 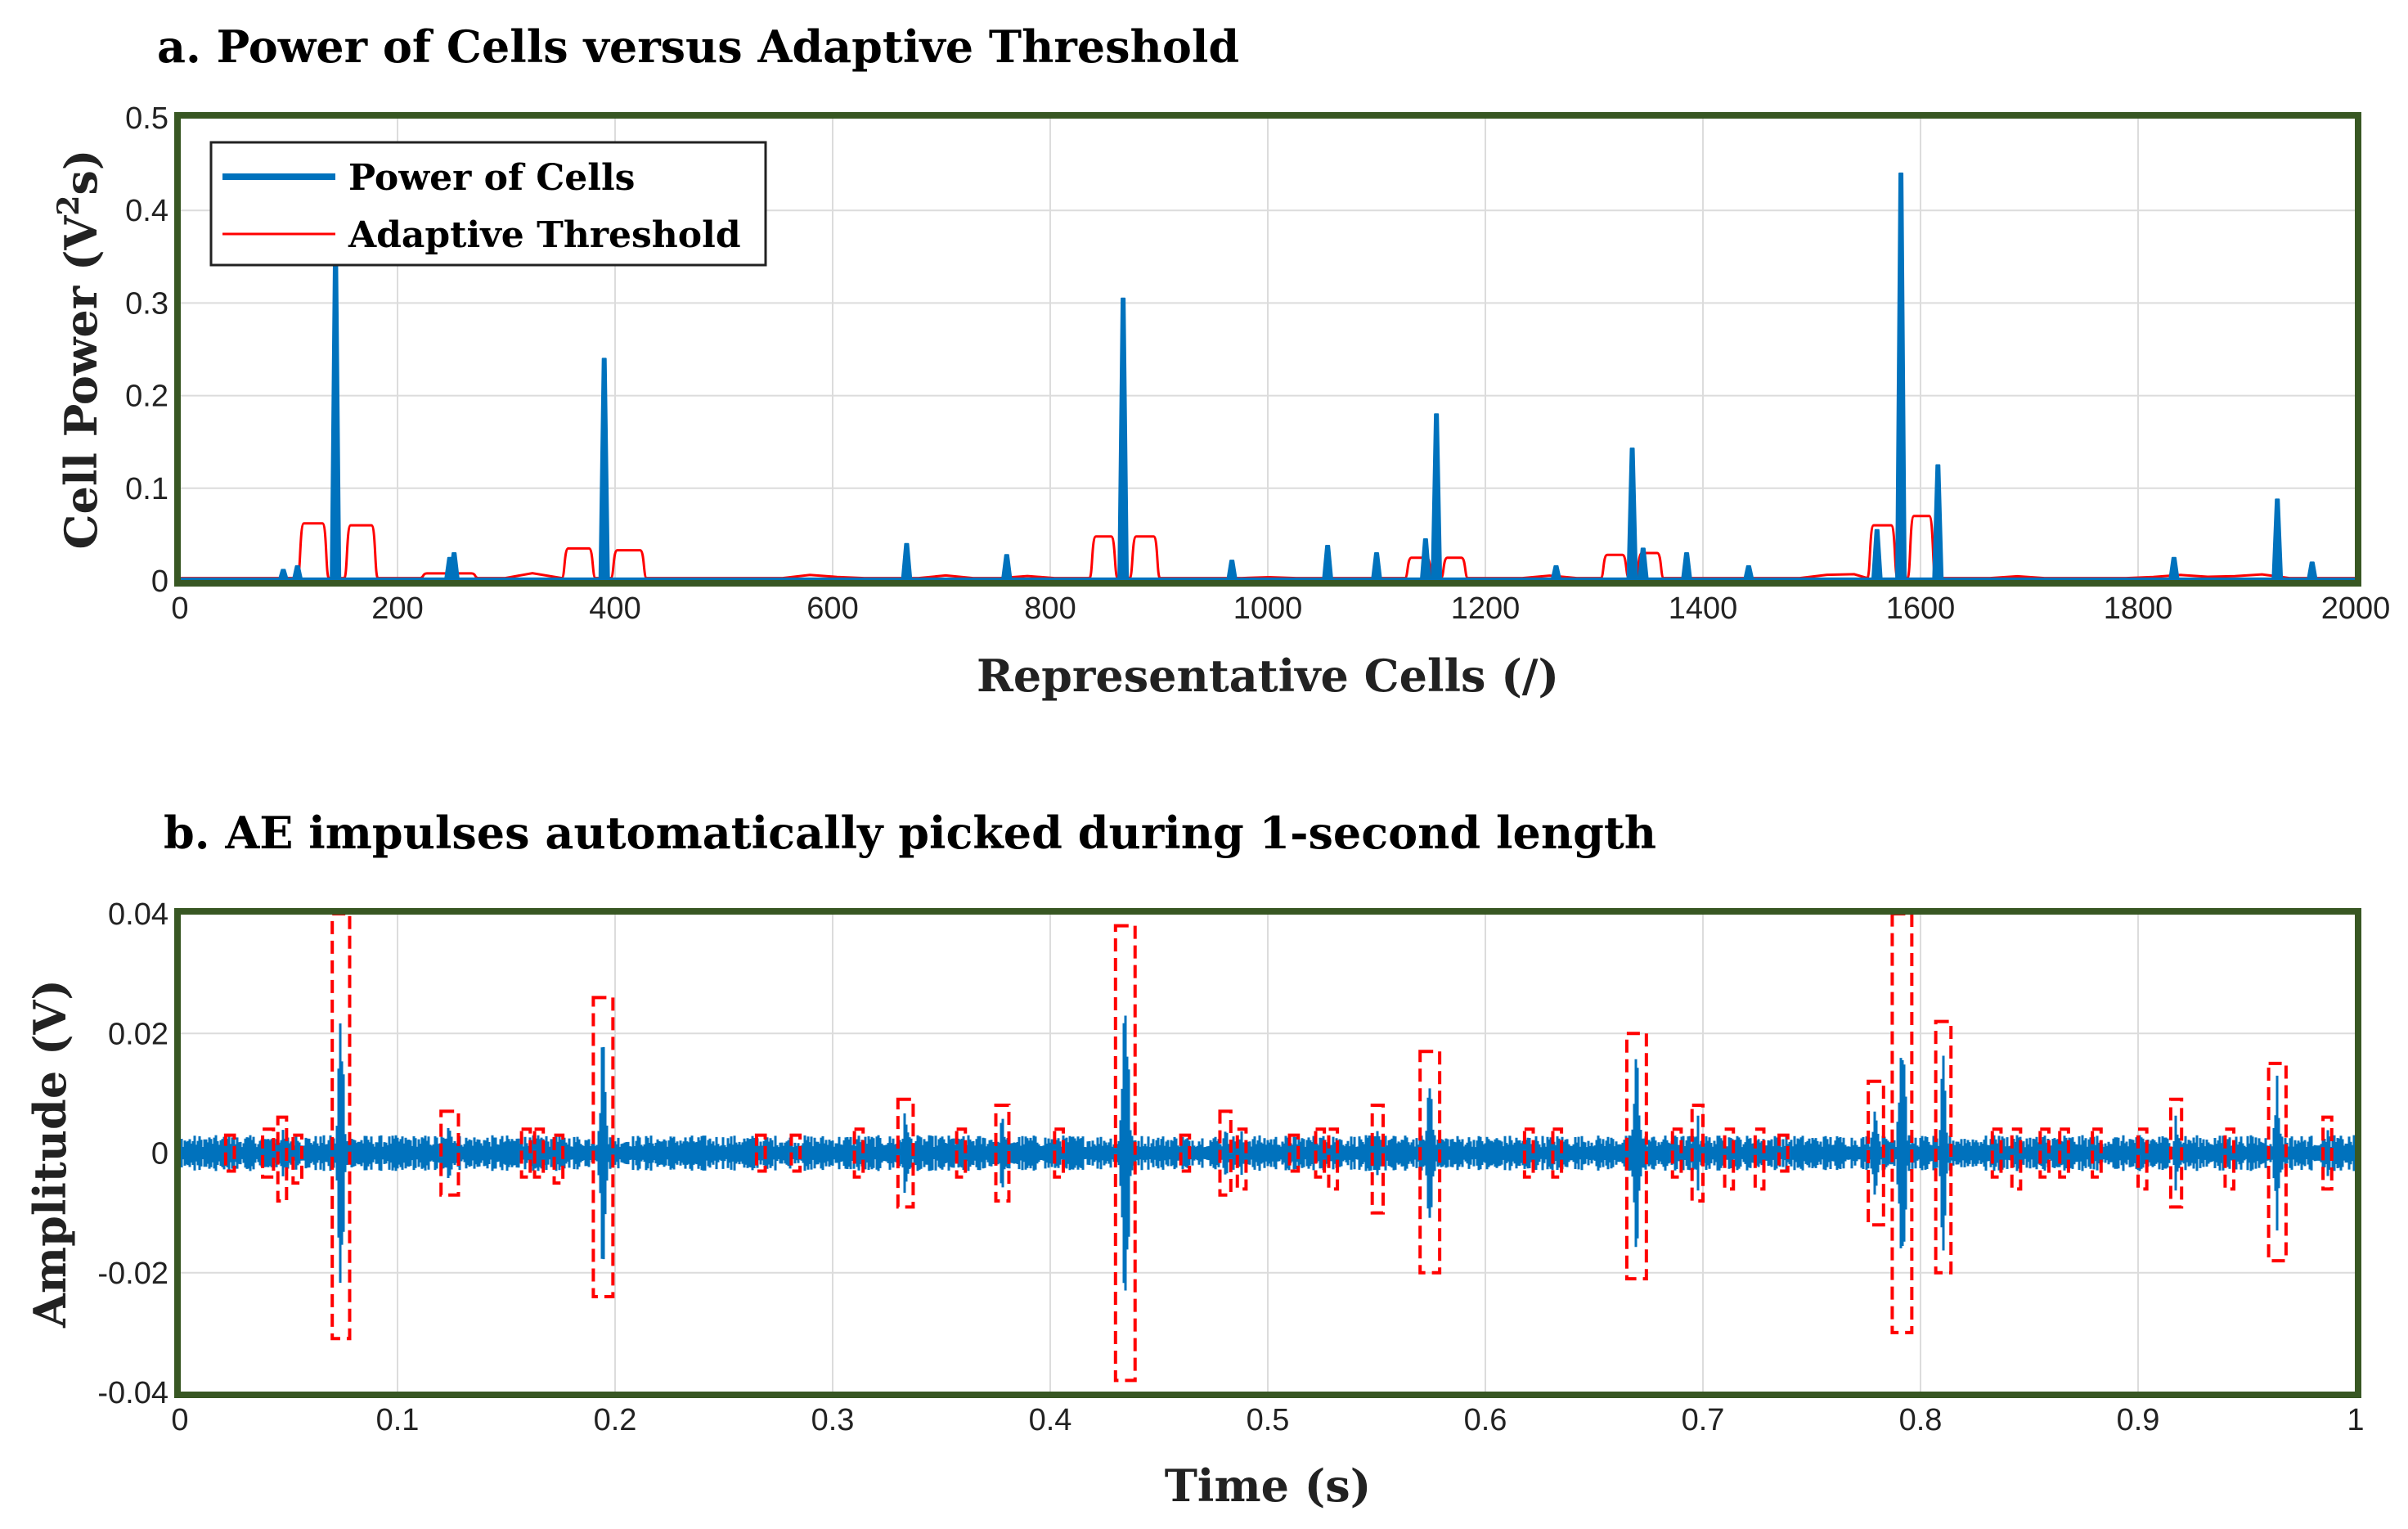 I want to click on panel-a-ytick-label: 0, so click(x=159, y=581).